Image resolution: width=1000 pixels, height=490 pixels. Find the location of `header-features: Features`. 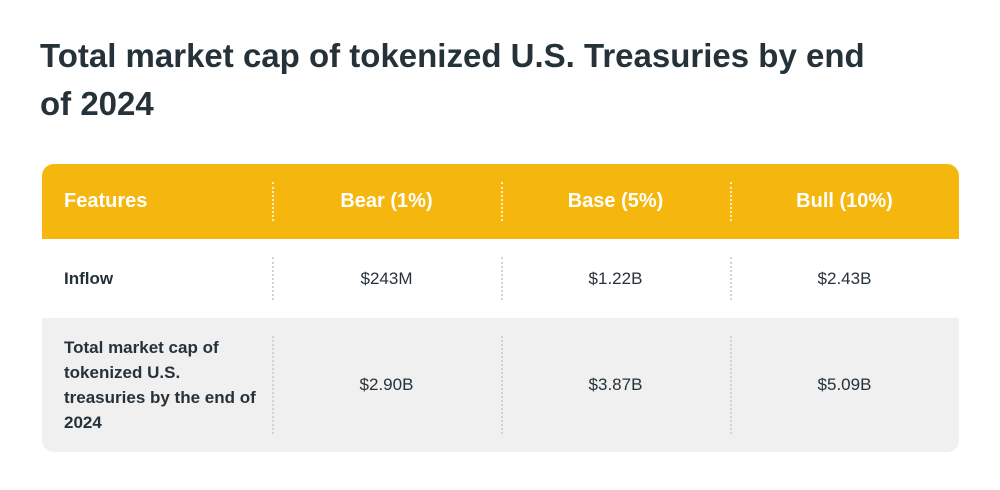

header-features: Features is located at coordinates (106, 201).